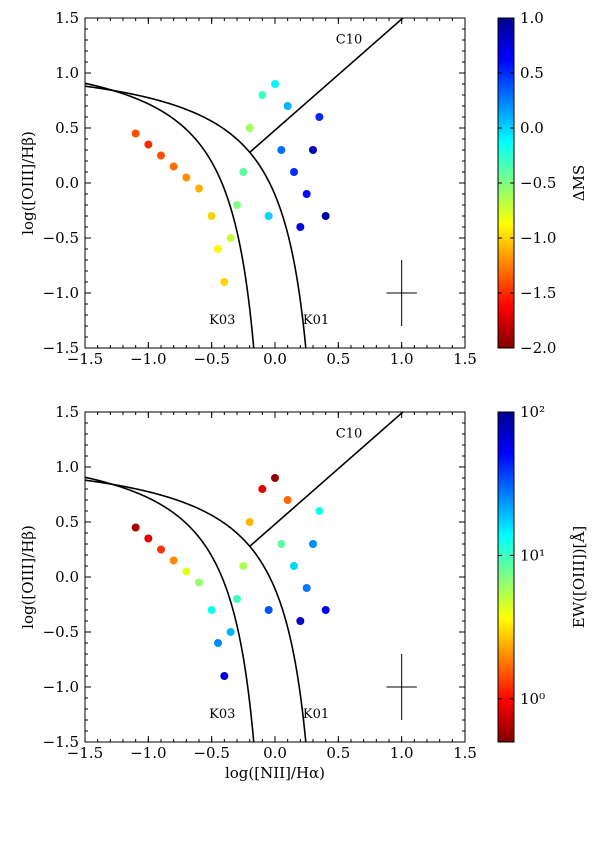  What do you see at coordinates (275, 773) in the screenshot?
I see `x-axis-label: log([NII]/Hα)` at bounding box center [275, 773].